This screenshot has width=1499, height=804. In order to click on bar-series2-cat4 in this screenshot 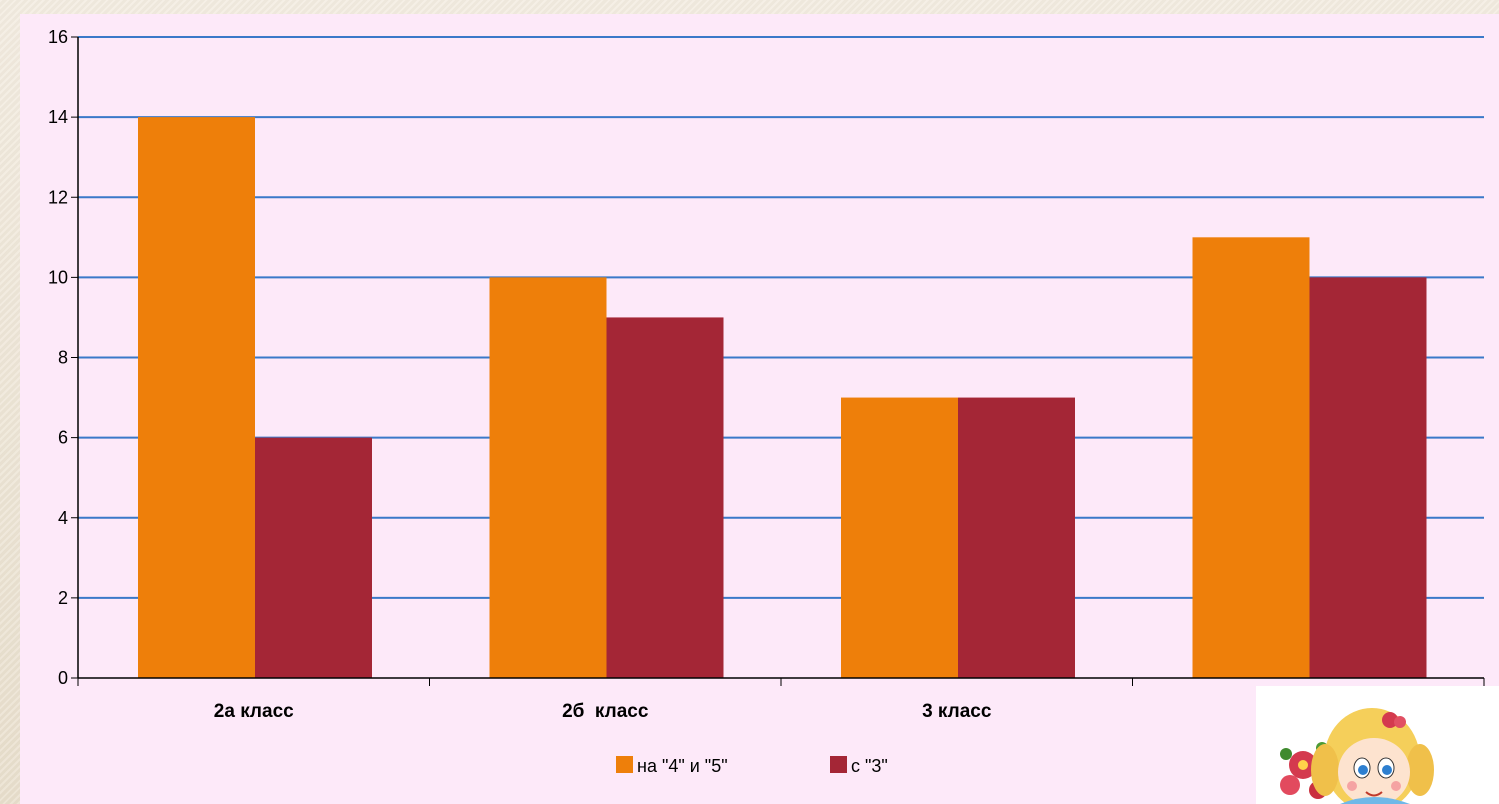, I will do `click(1368, 477)`.